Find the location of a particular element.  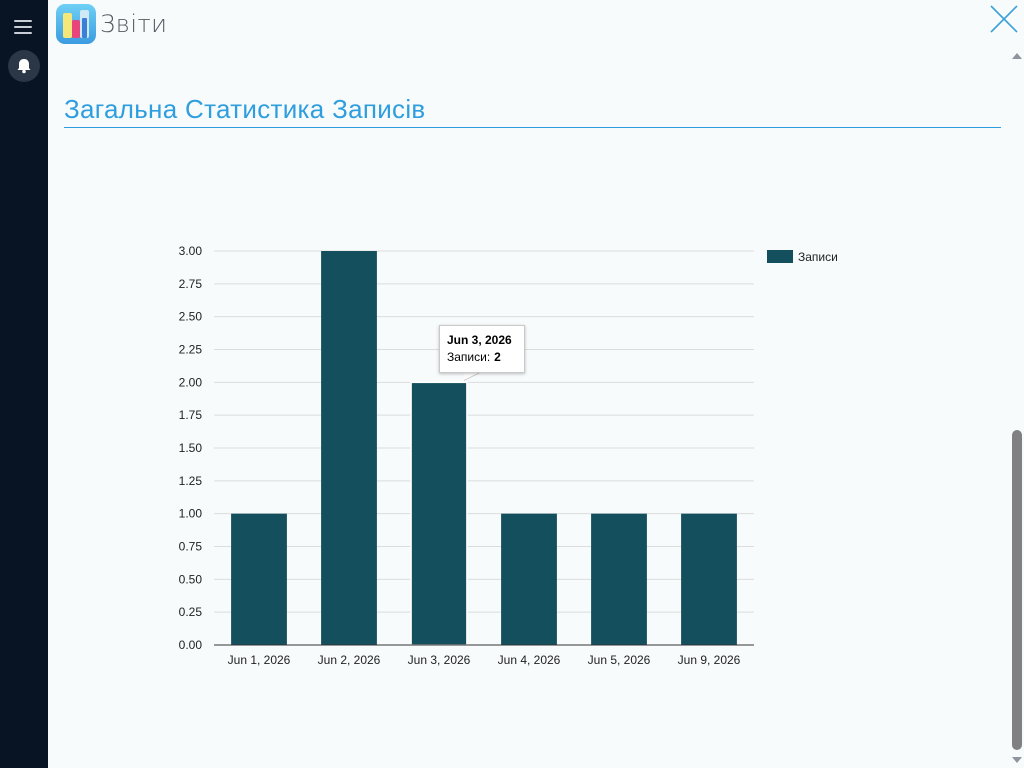

section-divider is located at coordinates (532, 127).